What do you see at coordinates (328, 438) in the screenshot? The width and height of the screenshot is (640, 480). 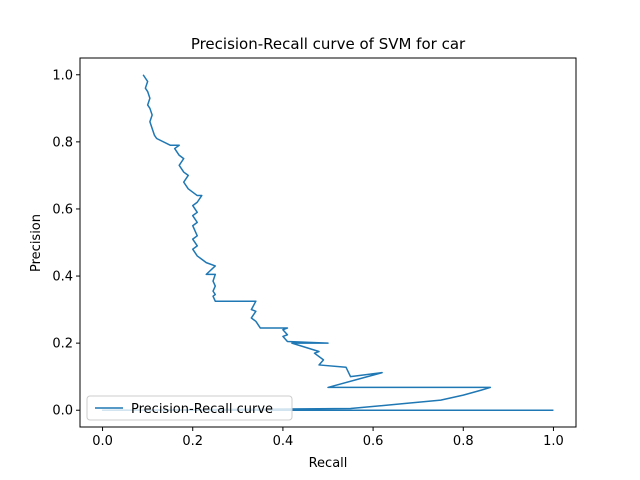 I see `x-axis: 0.0 0.2 0.4 0.6 0.8 1.0` at bounding box center [328, 438].